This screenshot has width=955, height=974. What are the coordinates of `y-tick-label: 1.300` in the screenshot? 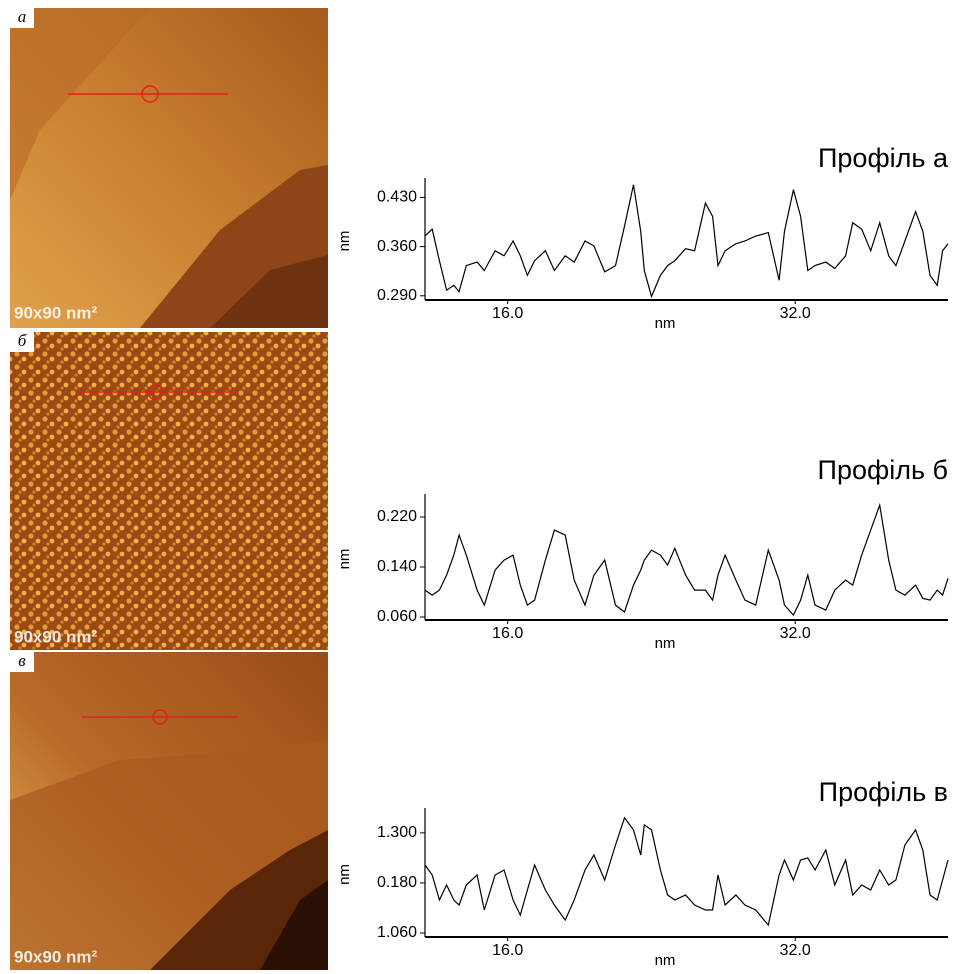 It's located at (397, 832).